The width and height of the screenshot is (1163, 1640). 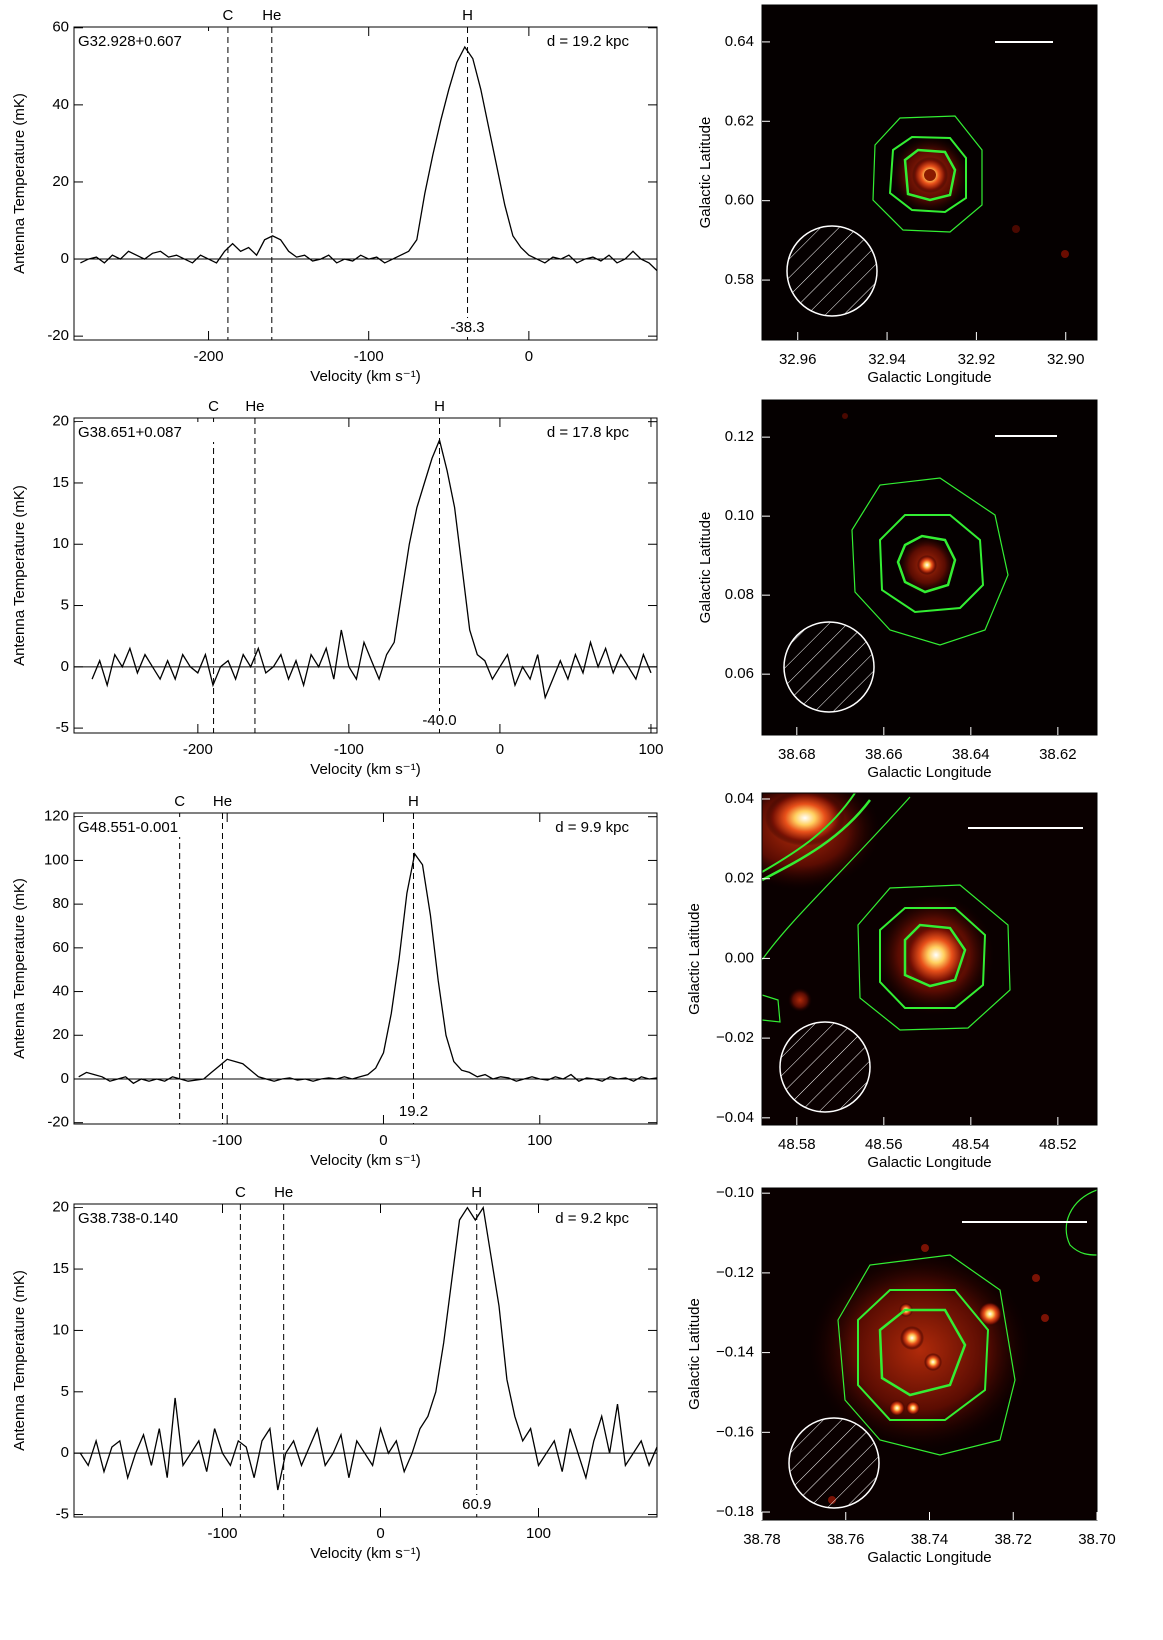 I want to click on x-tick-label: 38.66, so click(x=884, y=754).